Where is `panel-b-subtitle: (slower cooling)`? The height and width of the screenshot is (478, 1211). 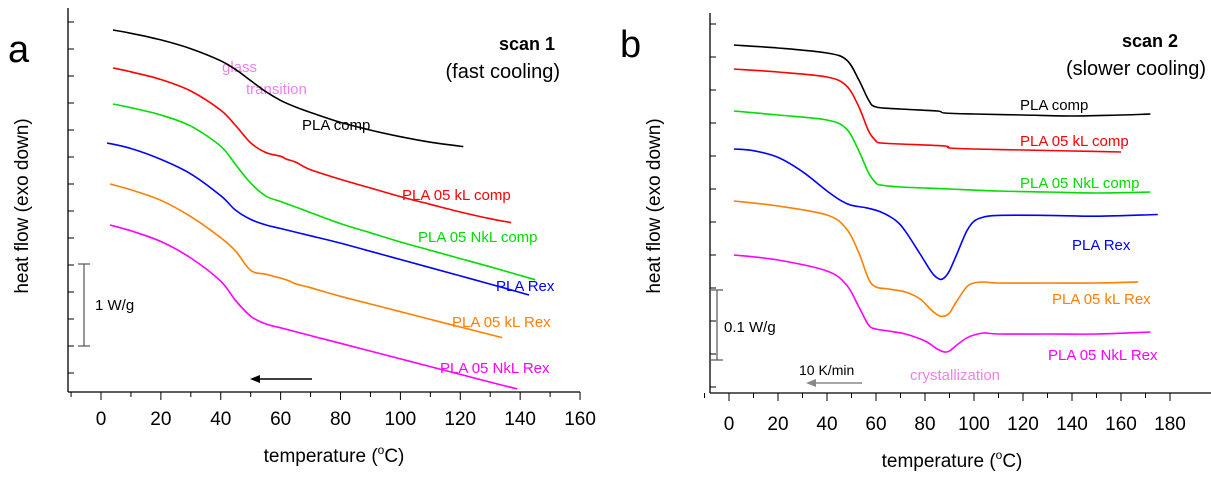 panel-b-subtitle: (slower cooling) is located at coordinates (1136, 69).